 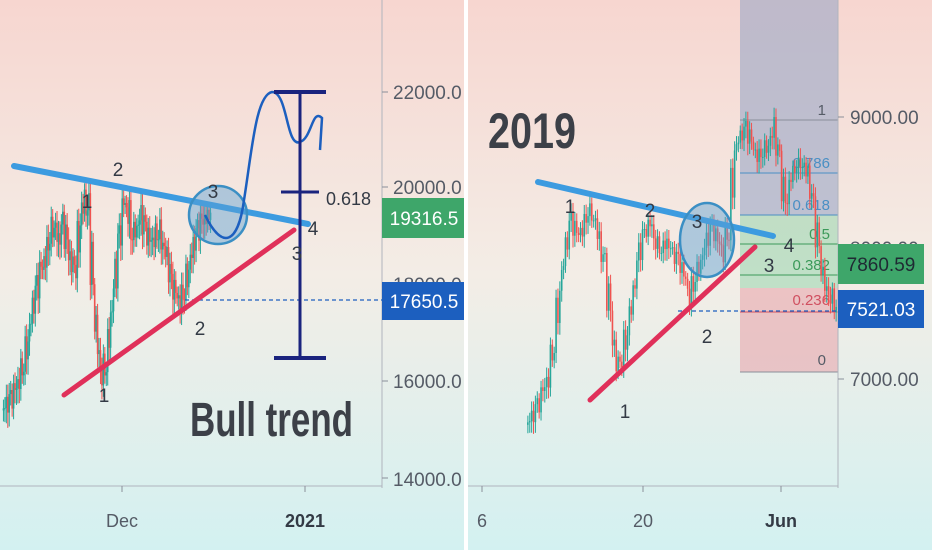 What do you see at coordinates (482, 521) in the screenshot?
I see `right-x-tick-label: 6` at bounding box center [482, 521].